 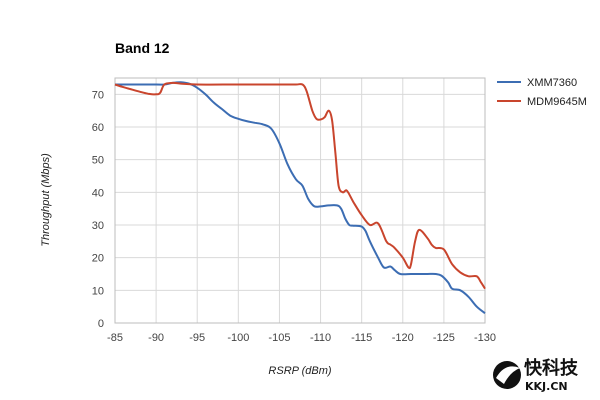 I want to click on x-tick-label: -115, so click(x=361, y=338).